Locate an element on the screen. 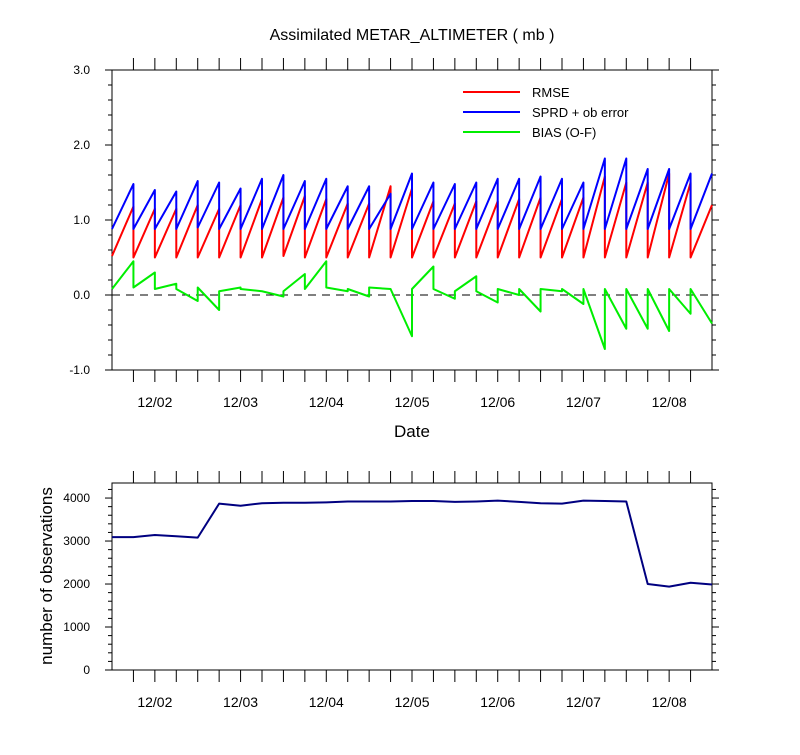 The image size is (800, 755). legend: RMSE SPRD + ob error BIAS (O-F) is located at coordinates (546, 112).